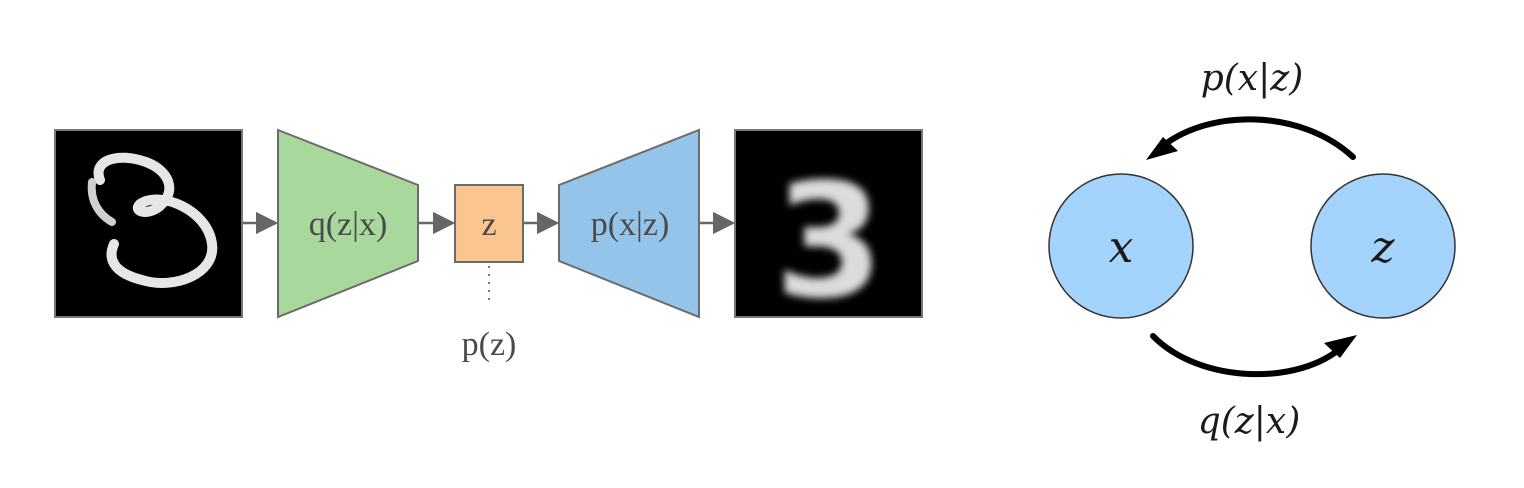 This screenshot has height=488, width=1524. I want to click on input-digit-image, so click(148, 223).